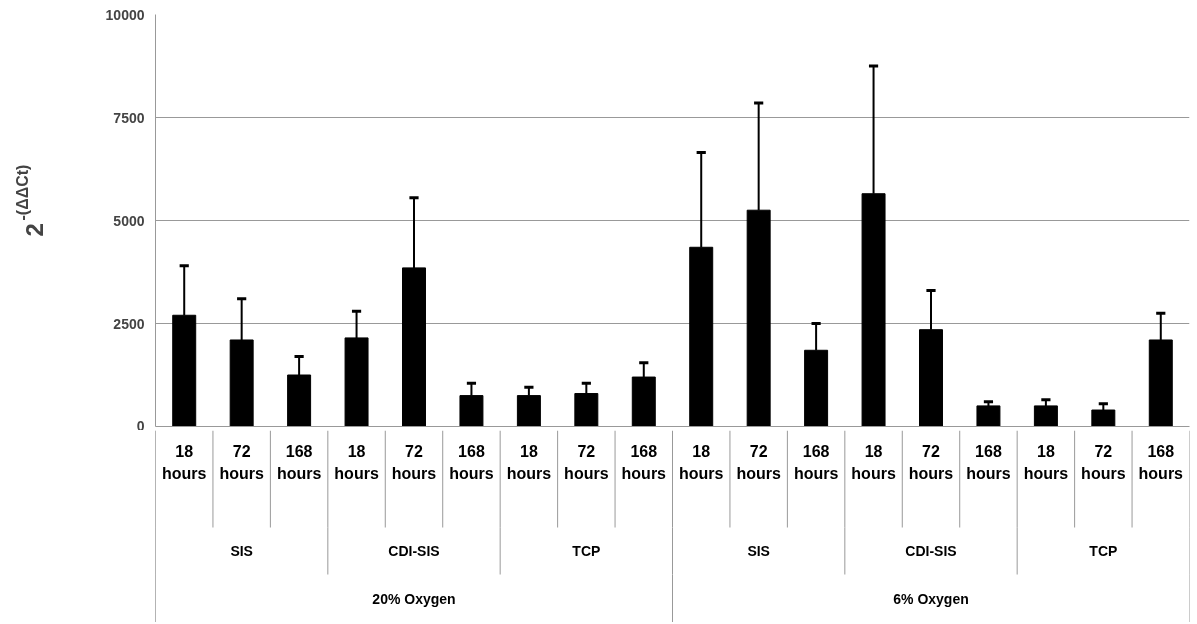 The height and width of the screenshot is (624, 1197). Describe the element at coordinates (140, 425) in the screenshot. I see `y-tick-label: 0` at that location.